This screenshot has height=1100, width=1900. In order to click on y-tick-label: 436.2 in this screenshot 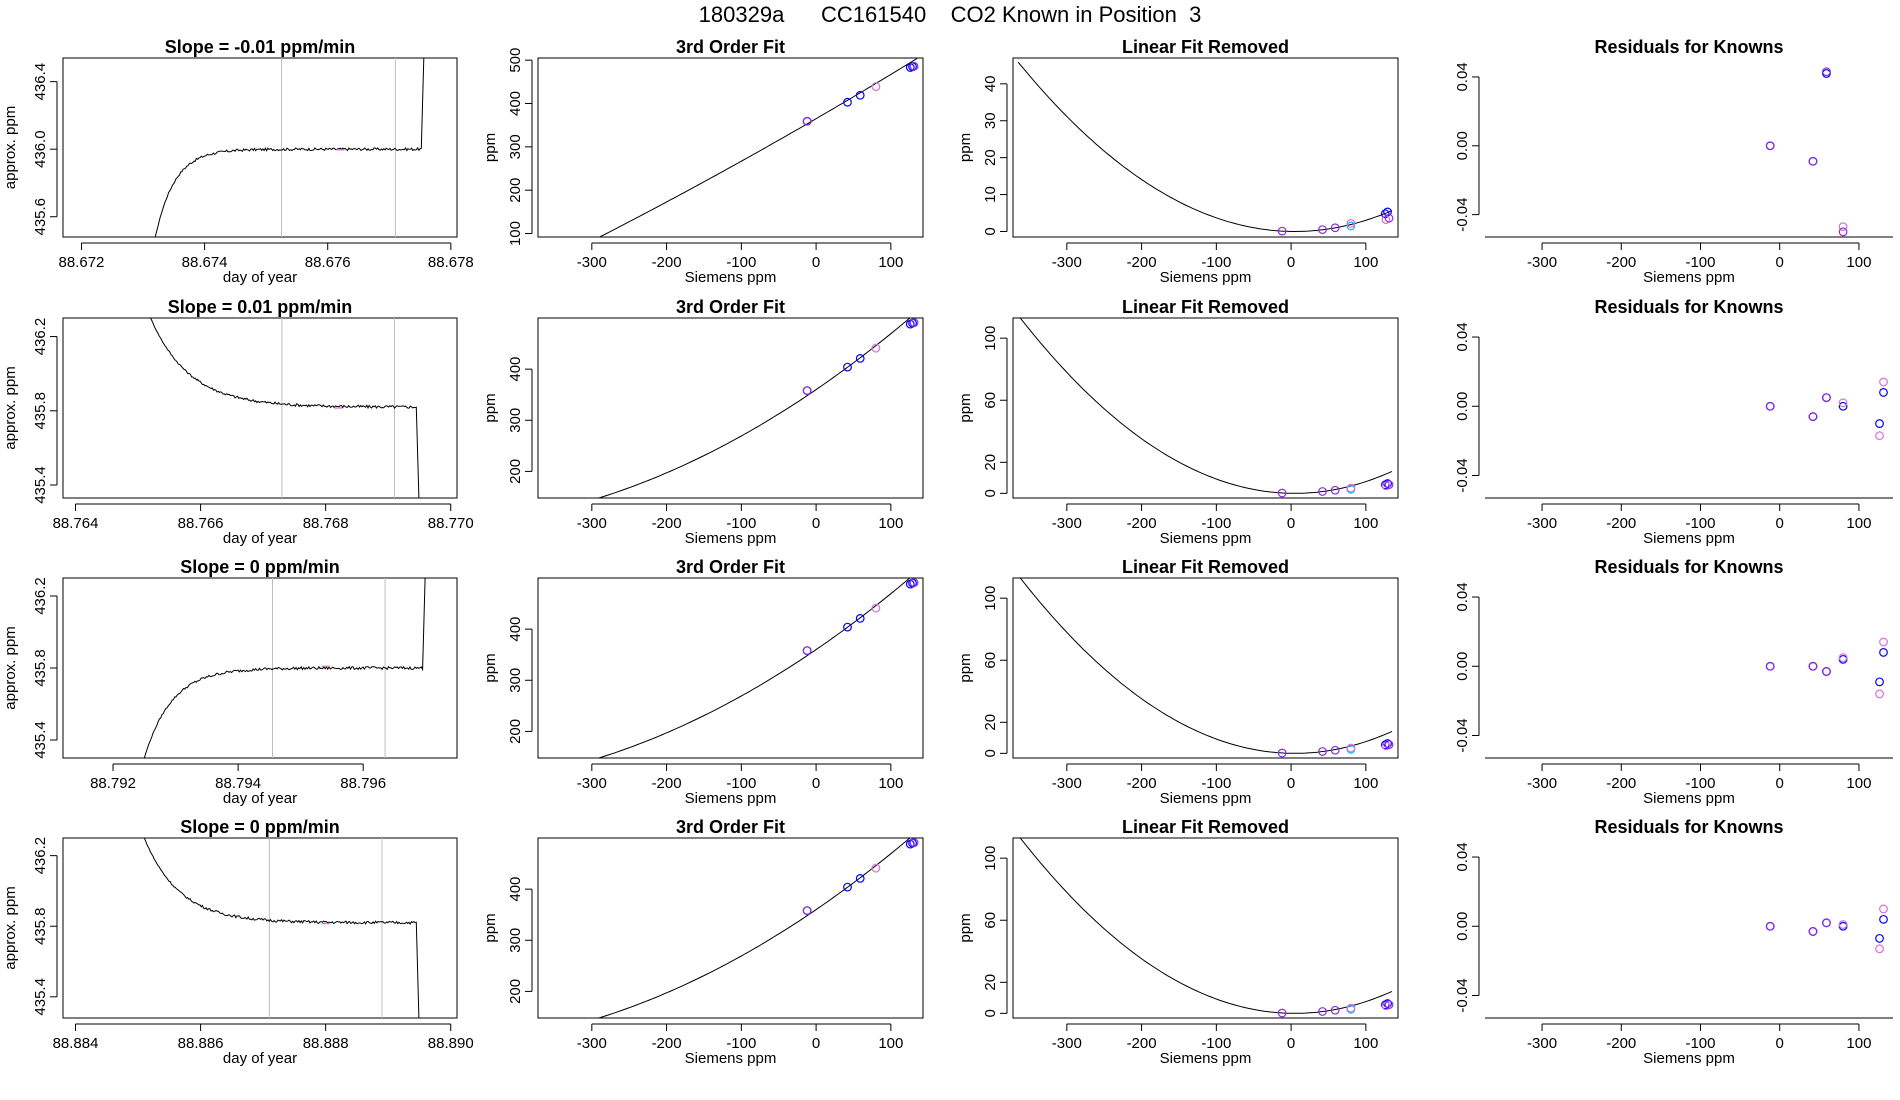, I will do `click(40, 856)`.